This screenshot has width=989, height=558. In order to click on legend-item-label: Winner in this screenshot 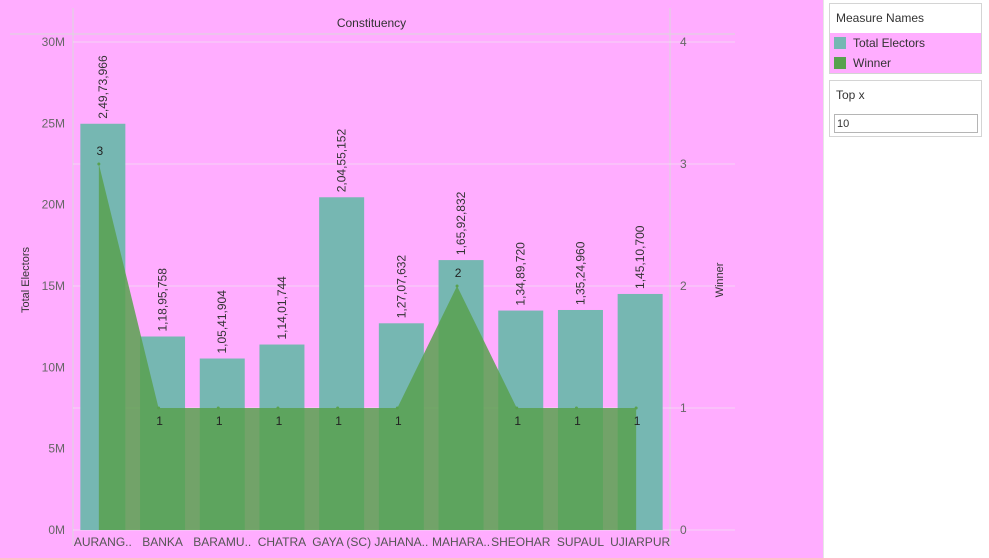, I will do `click(872, 63)`.